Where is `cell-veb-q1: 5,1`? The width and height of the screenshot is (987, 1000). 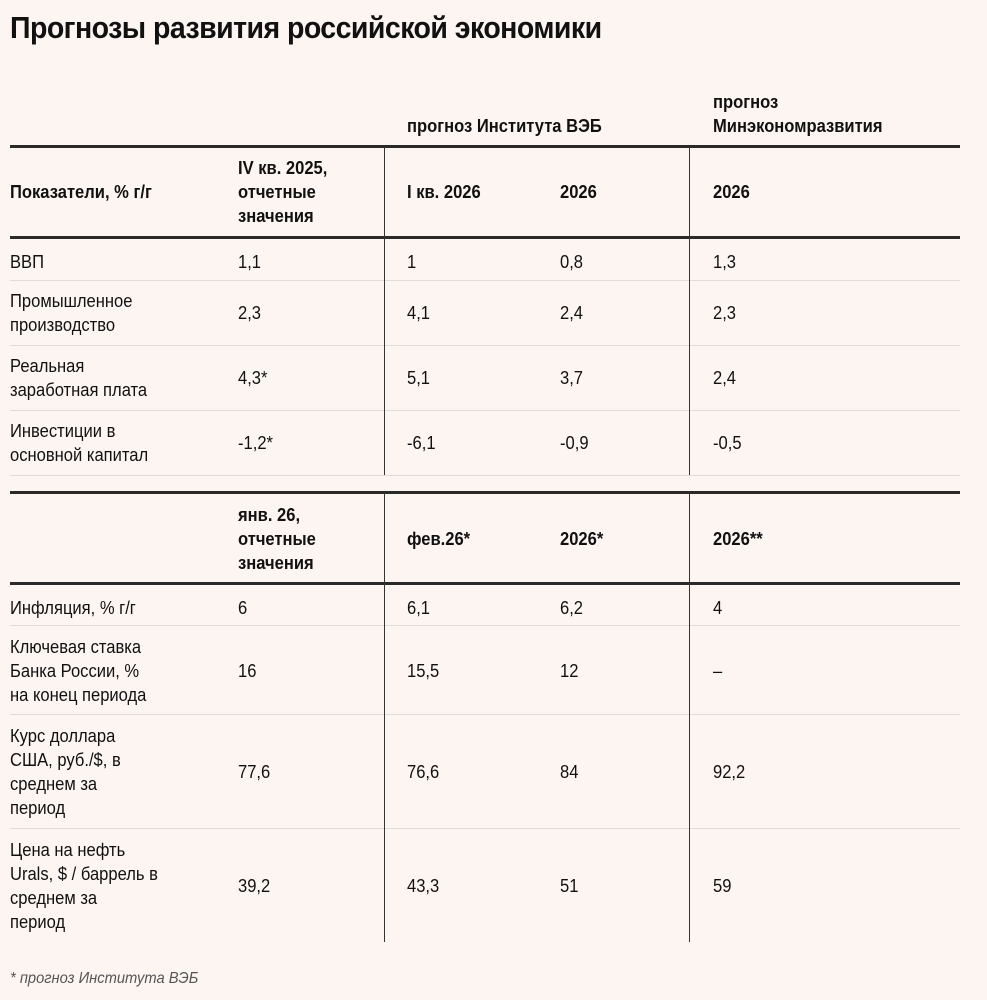 cell-veb-q1: 5,1 is located at coordinates (419, 378).